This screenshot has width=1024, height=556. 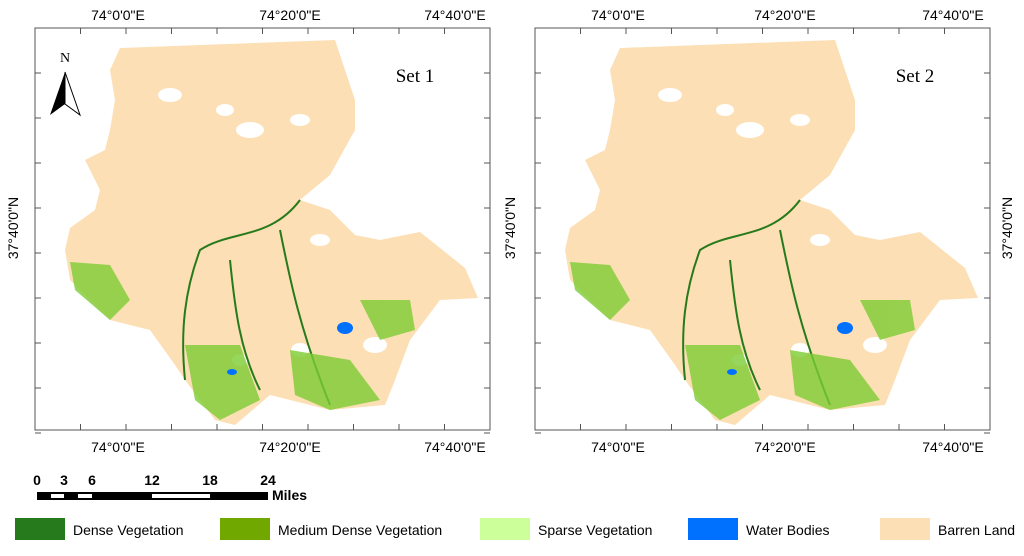 I want to click on panel-label: Set 1, so click(x=415, y=76).